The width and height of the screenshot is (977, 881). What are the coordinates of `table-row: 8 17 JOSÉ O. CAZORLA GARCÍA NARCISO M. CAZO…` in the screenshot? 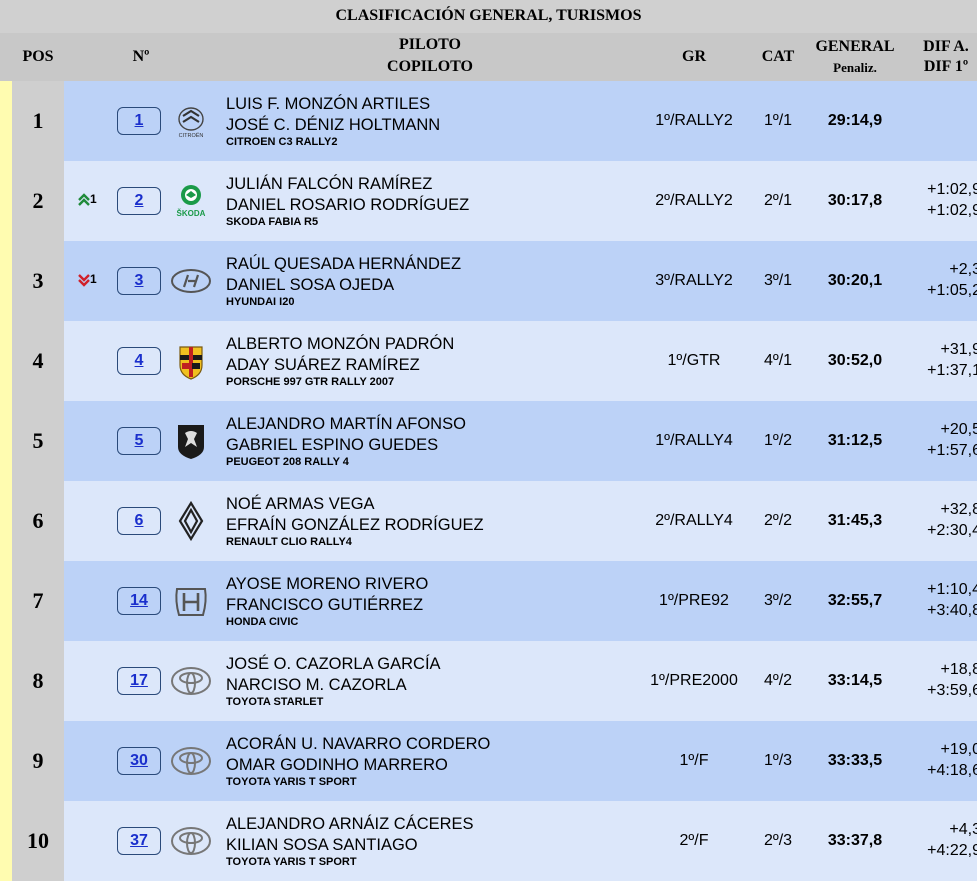 It's located at (488, 681).